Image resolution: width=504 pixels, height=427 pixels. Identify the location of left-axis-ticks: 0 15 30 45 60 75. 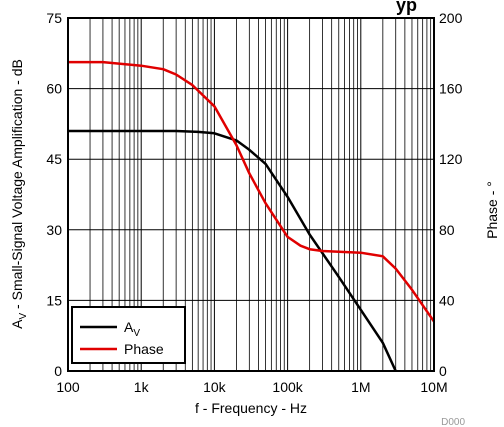
(54, 194).